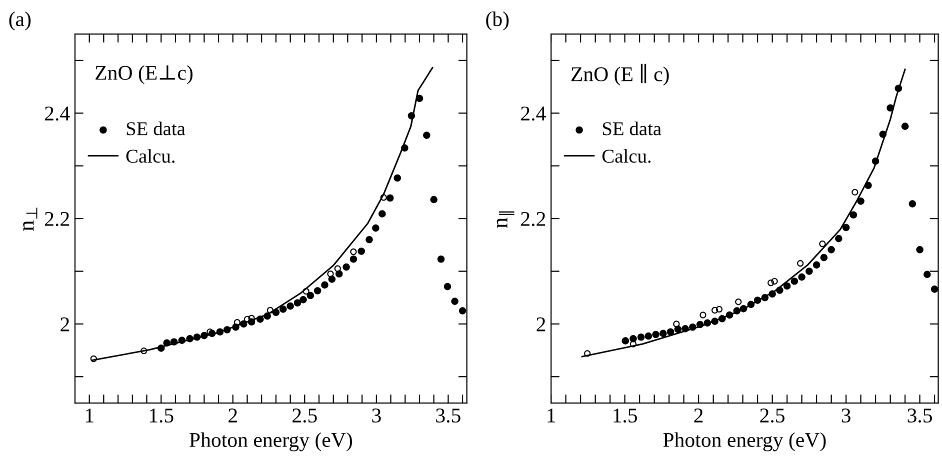 This screenshot has width=942, height=467. Describe the element at coordinates (271, 442) in the screenshot. I see `x-axis-title: Photon energy (eV)` at that location.